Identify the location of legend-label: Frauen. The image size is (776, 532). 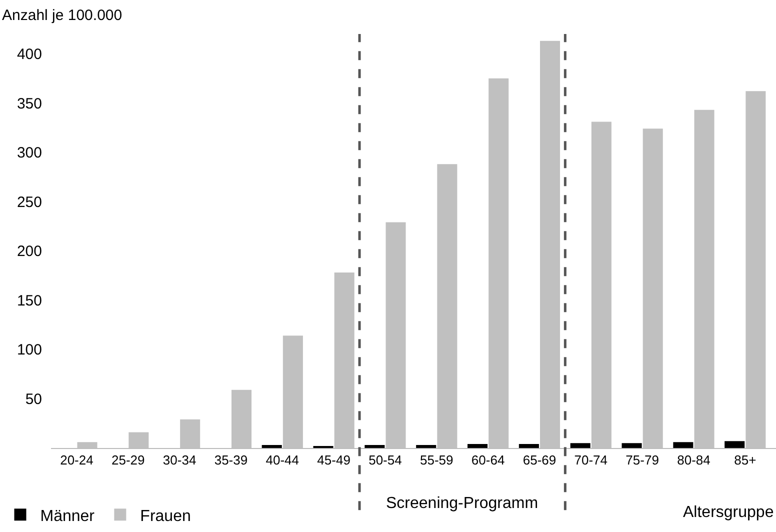
(165, 516).